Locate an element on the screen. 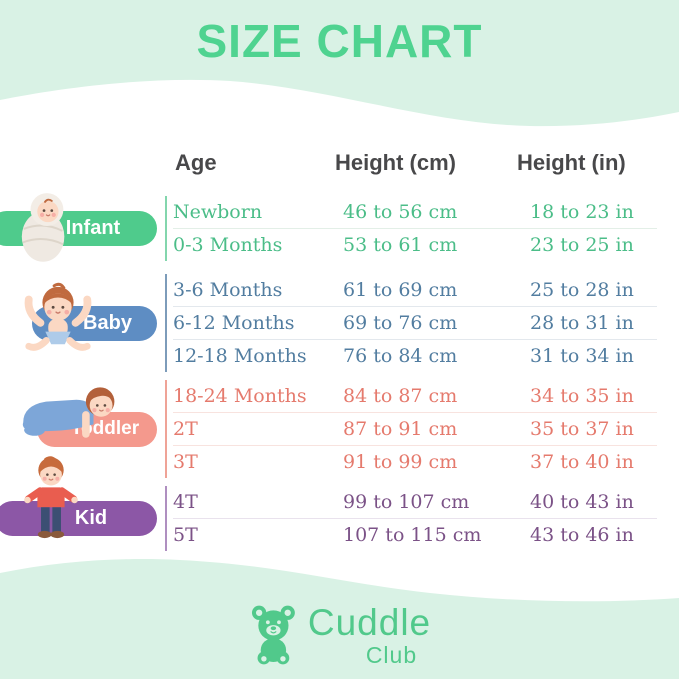 The height and width of the screenshot is (679, 679). table-row: 4T 99 to 107 cm 40 to 43 in is located at coordinates (415, 502).